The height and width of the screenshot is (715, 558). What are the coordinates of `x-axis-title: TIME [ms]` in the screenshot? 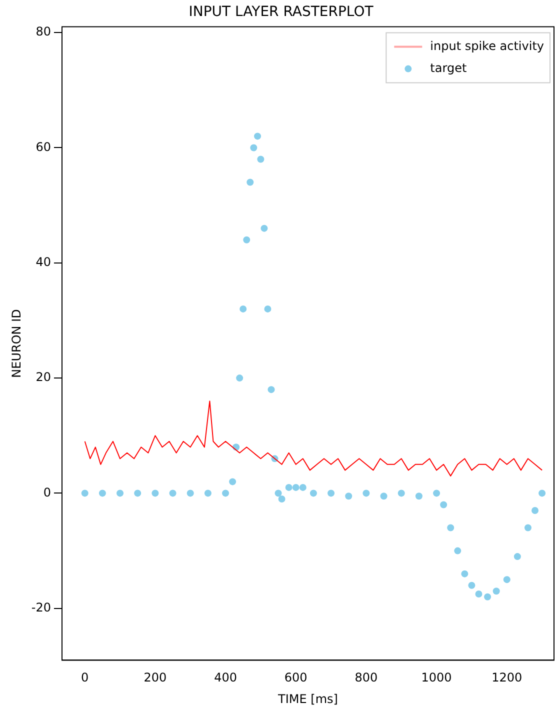 It's located at (307, 699).